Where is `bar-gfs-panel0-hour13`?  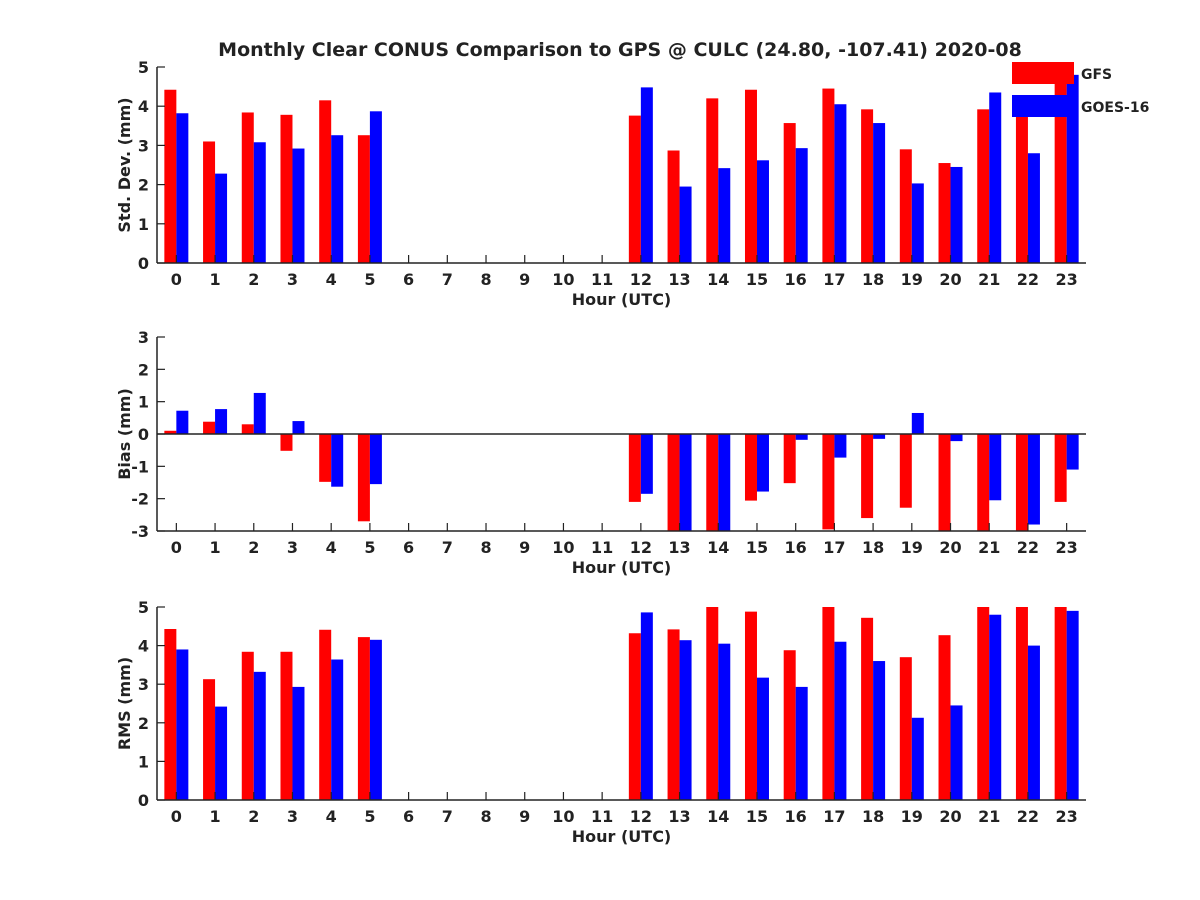 bar-gfs-panel0-hour13 is located at coordinates (673, 206).